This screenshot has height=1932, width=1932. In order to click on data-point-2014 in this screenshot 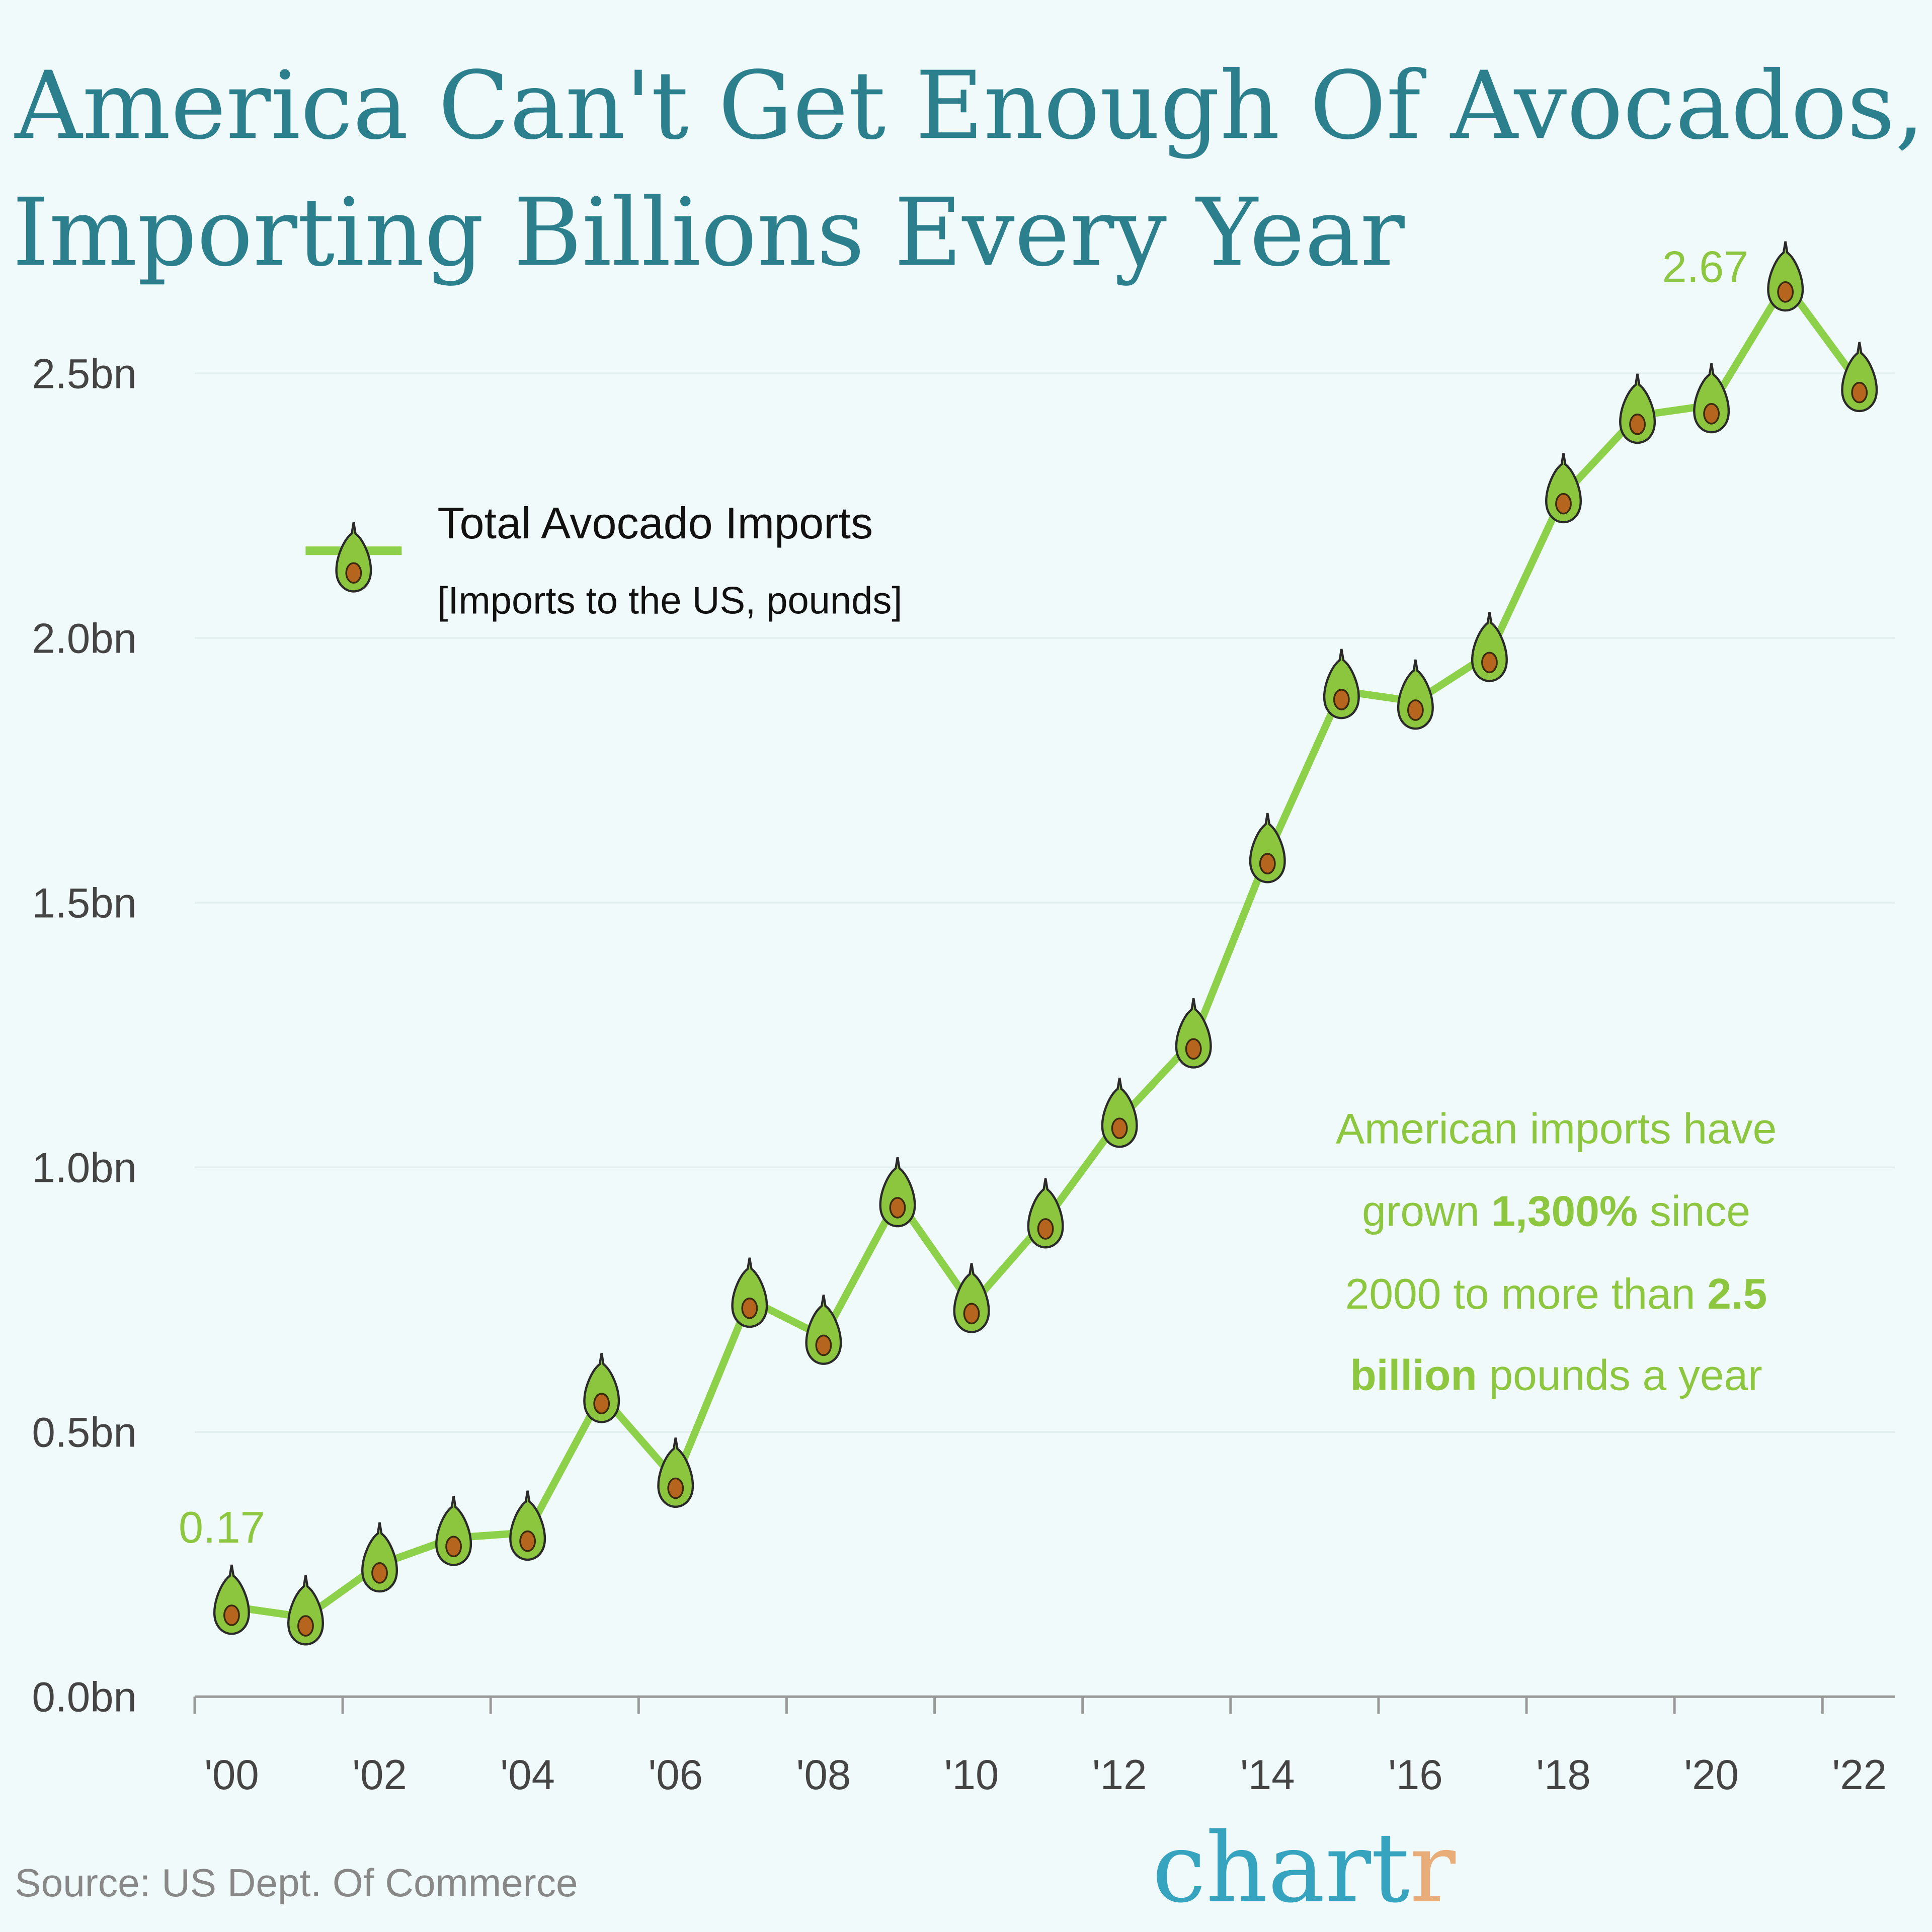, I will do `click(1267, 848)`.